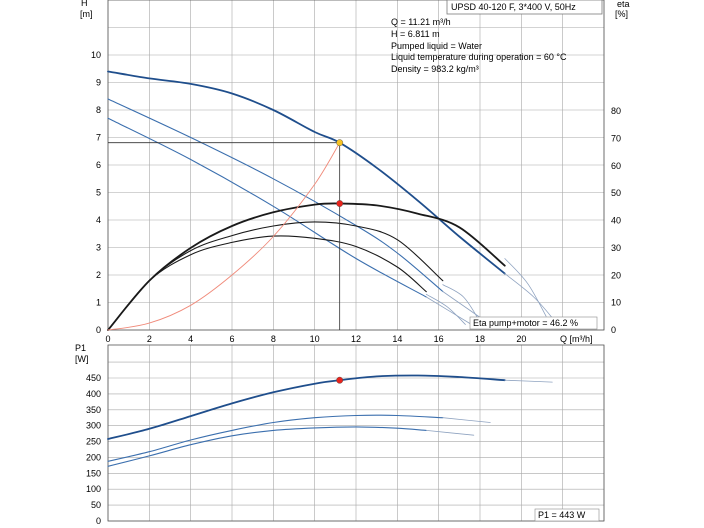 The image size is (704, 528). Describe the element at coordinates (613, 330) in the screenshot. I see `eta-tick-label: 0` at that location.